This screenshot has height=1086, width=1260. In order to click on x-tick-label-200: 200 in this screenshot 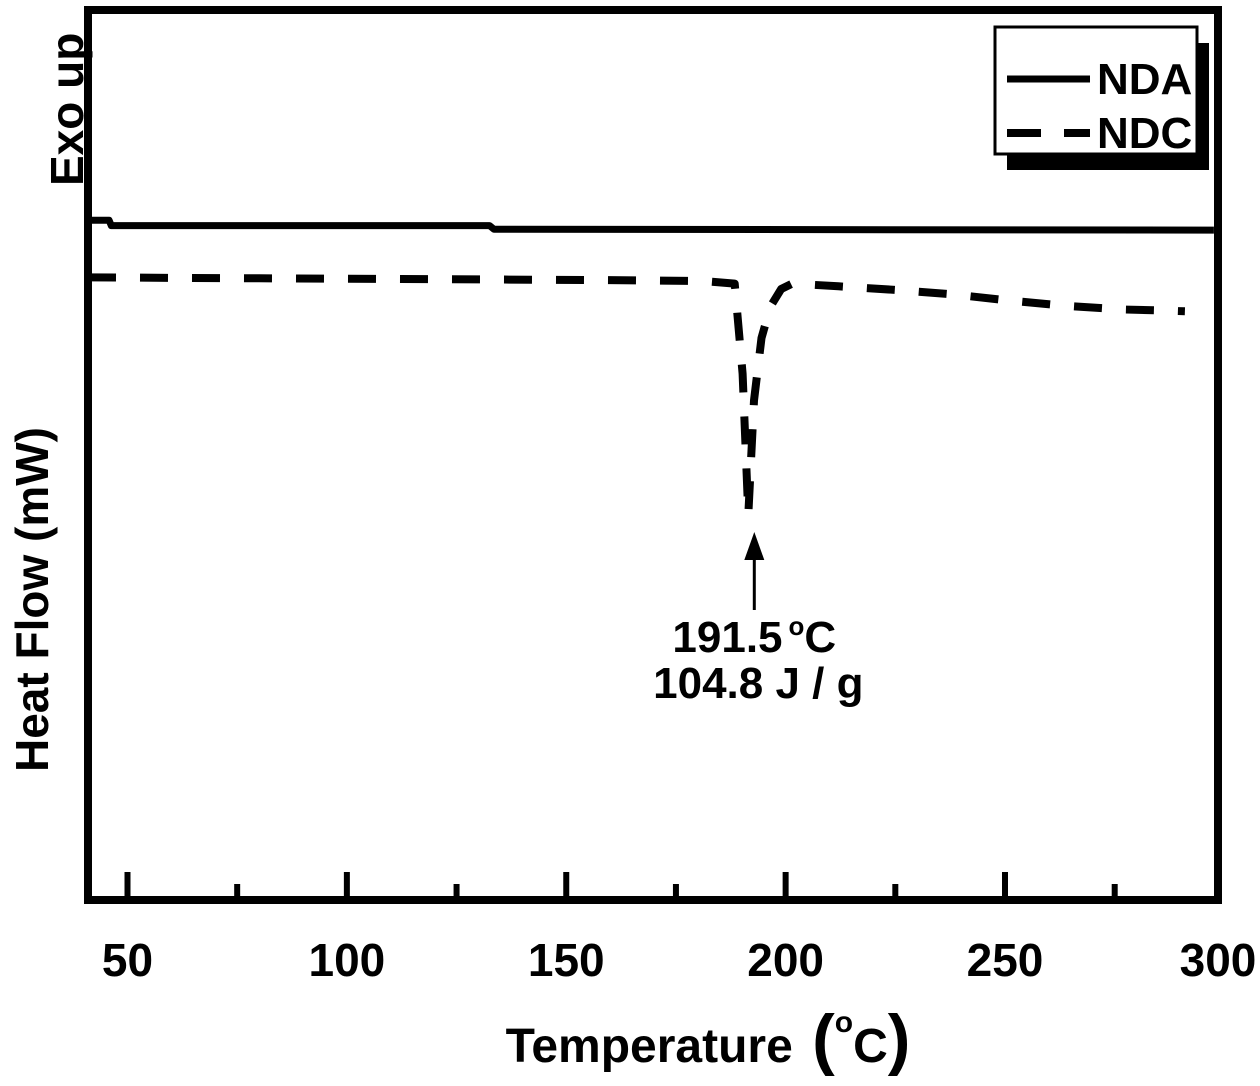, I will do `click(785, 960)`.